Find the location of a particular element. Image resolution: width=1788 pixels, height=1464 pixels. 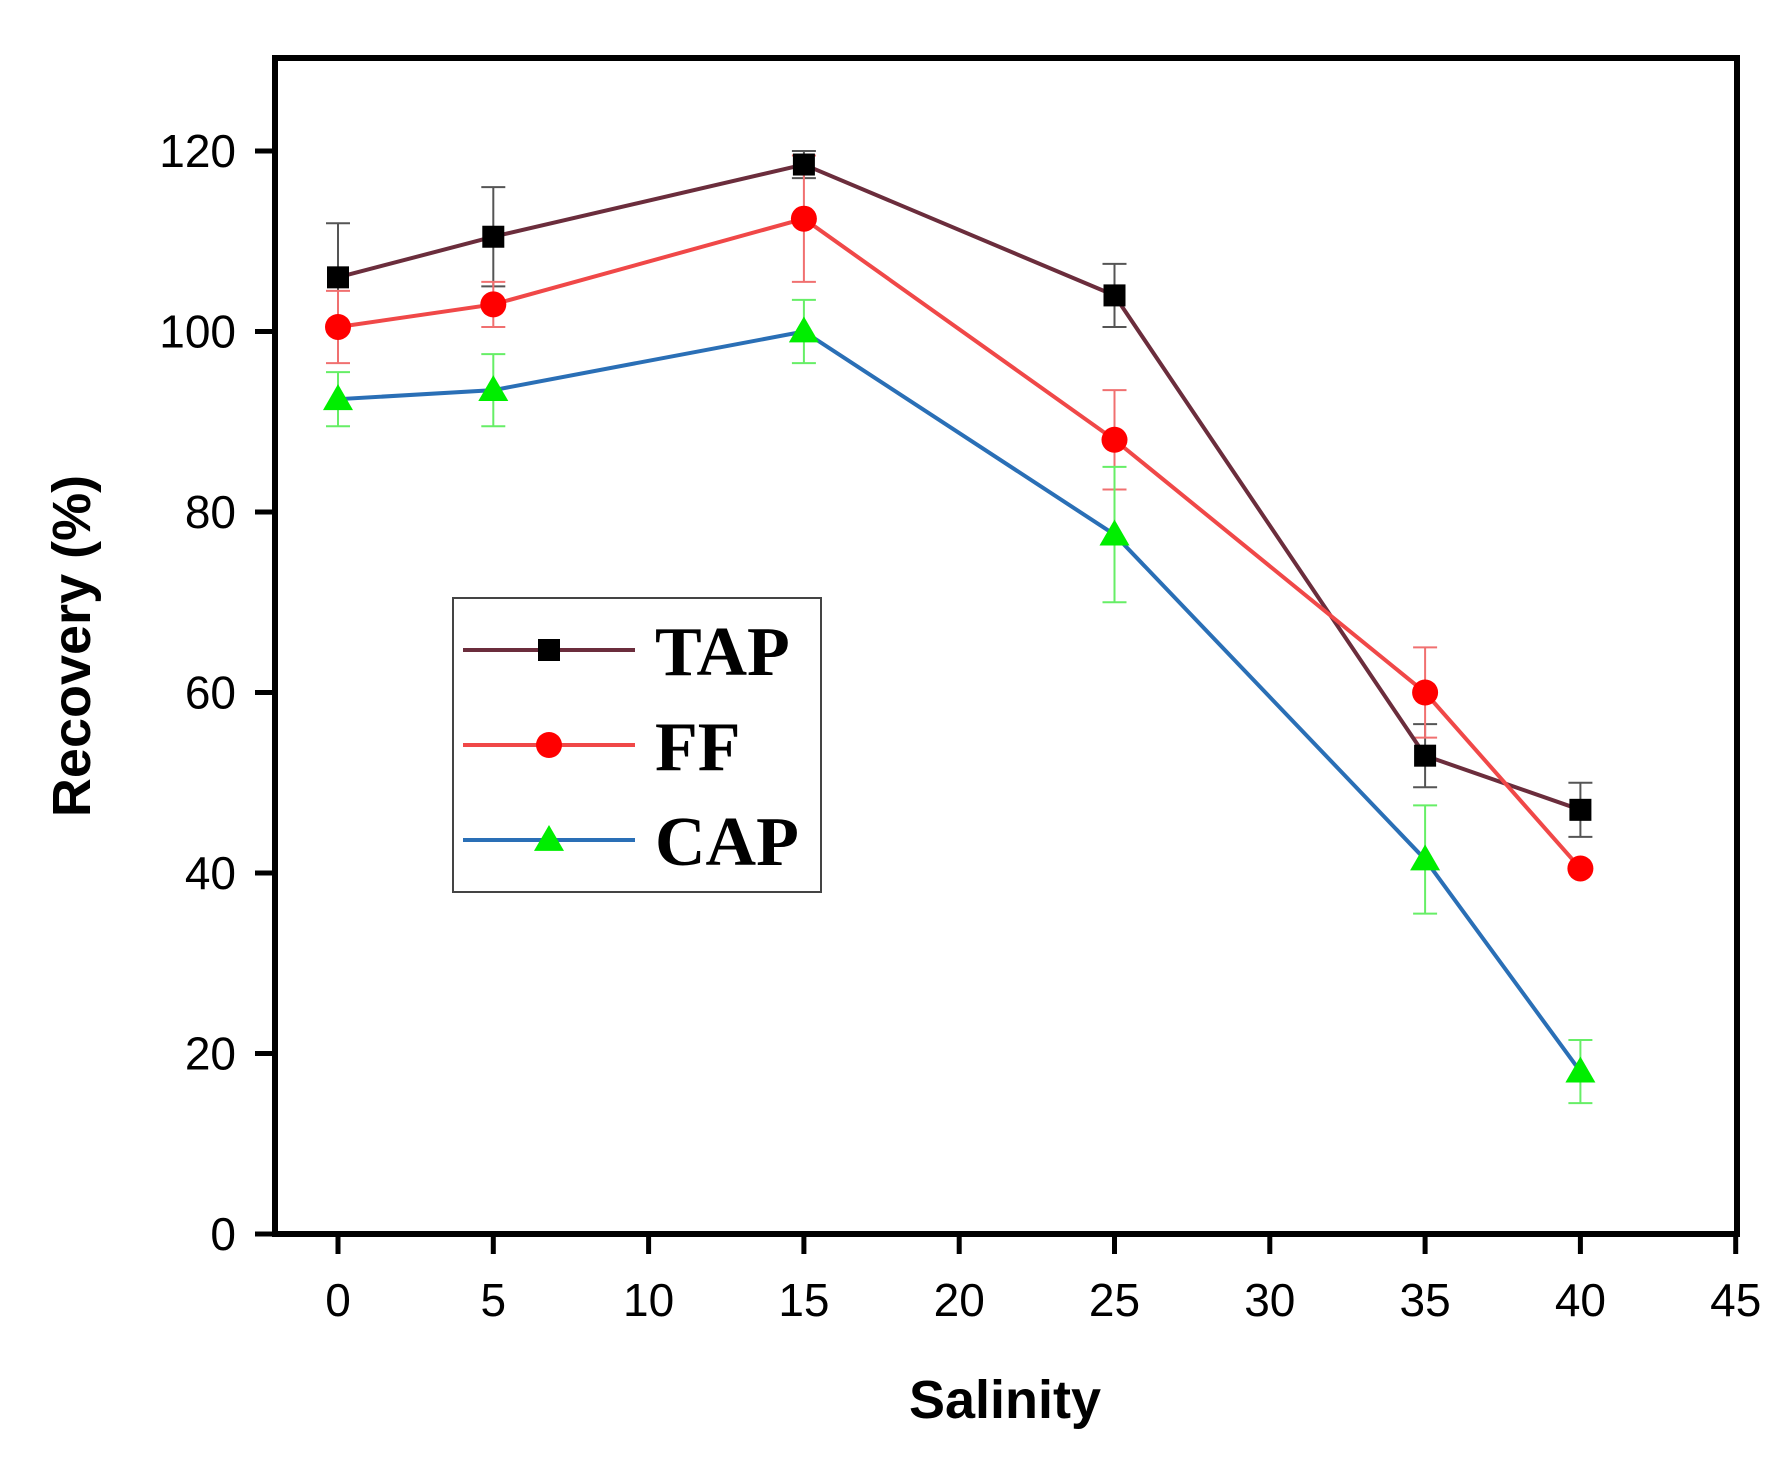

y-tick-label: 40 is located at coordinates (210, 873).